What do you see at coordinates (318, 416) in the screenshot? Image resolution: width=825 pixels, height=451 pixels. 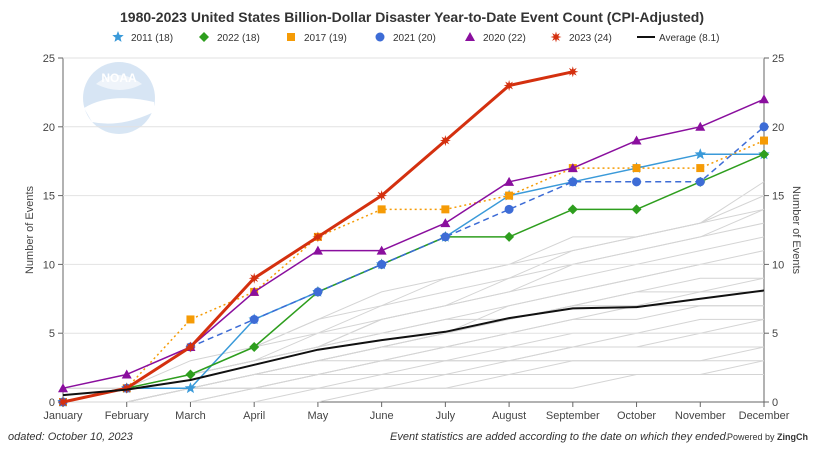 I see `x-tick-label: May` at bounding box center [318, 416].